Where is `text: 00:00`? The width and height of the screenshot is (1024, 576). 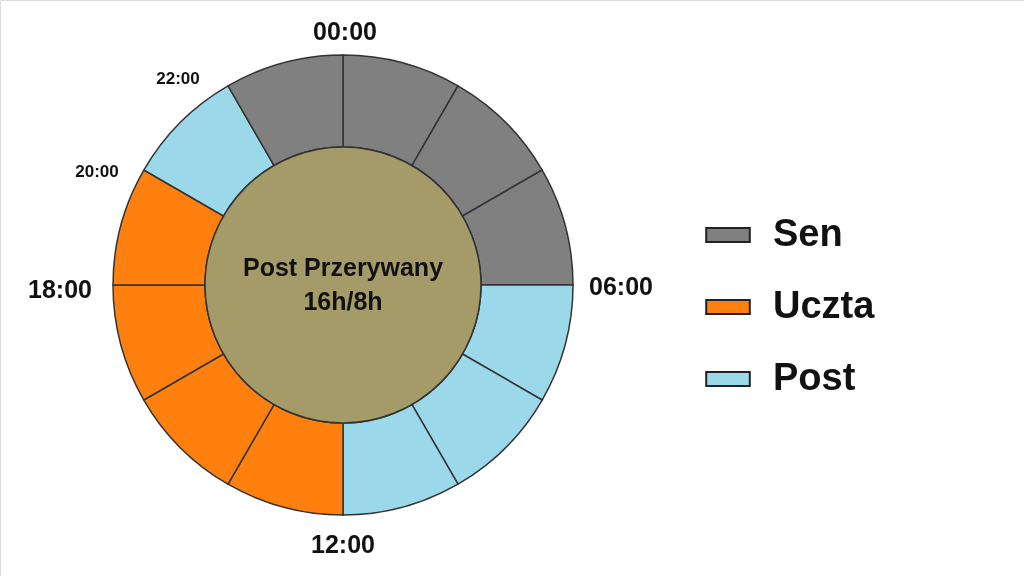 text: 00:00 is located at coordinates (345, 31).